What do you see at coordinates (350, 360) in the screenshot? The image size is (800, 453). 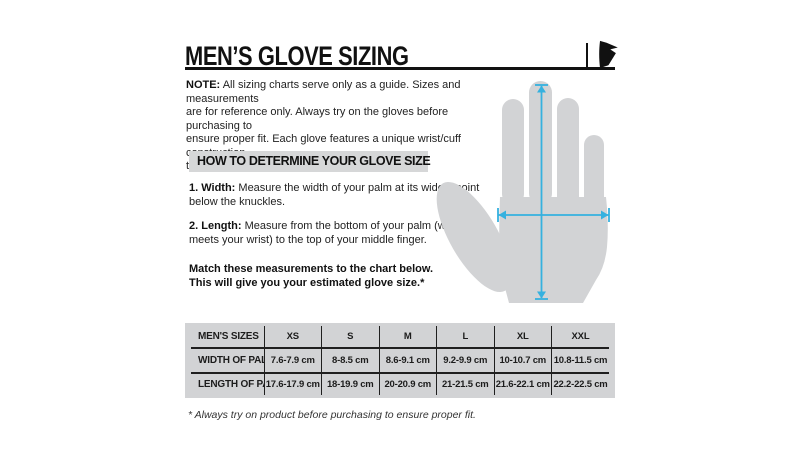 I see `table-cell: 8-8.5 cm` at bounding box center [350, 360].